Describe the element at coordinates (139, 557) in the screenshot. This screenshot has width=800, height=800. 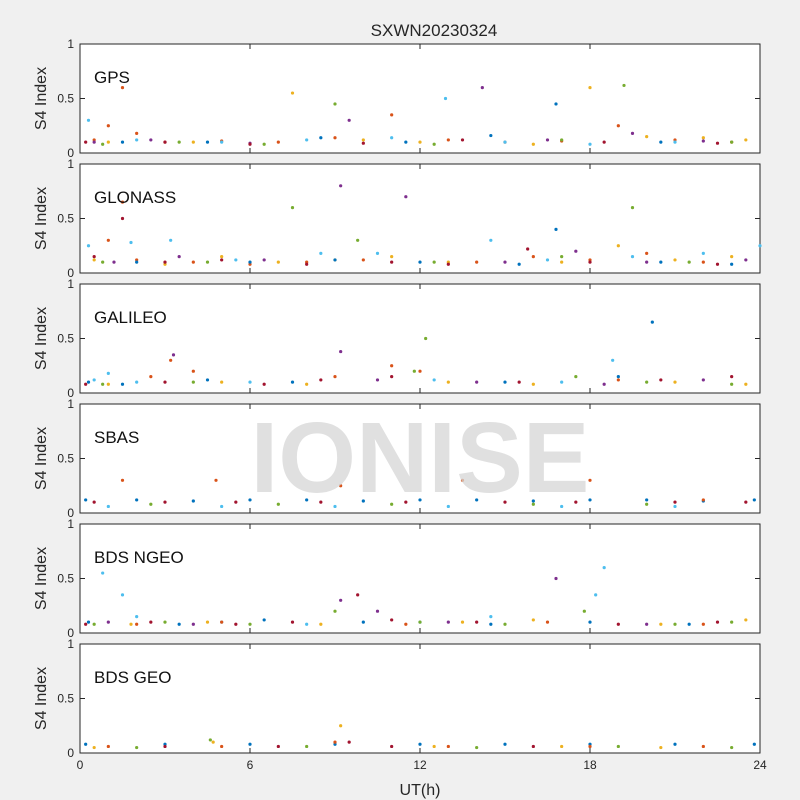
I see `panel-label: BDS NGEO` at that location.